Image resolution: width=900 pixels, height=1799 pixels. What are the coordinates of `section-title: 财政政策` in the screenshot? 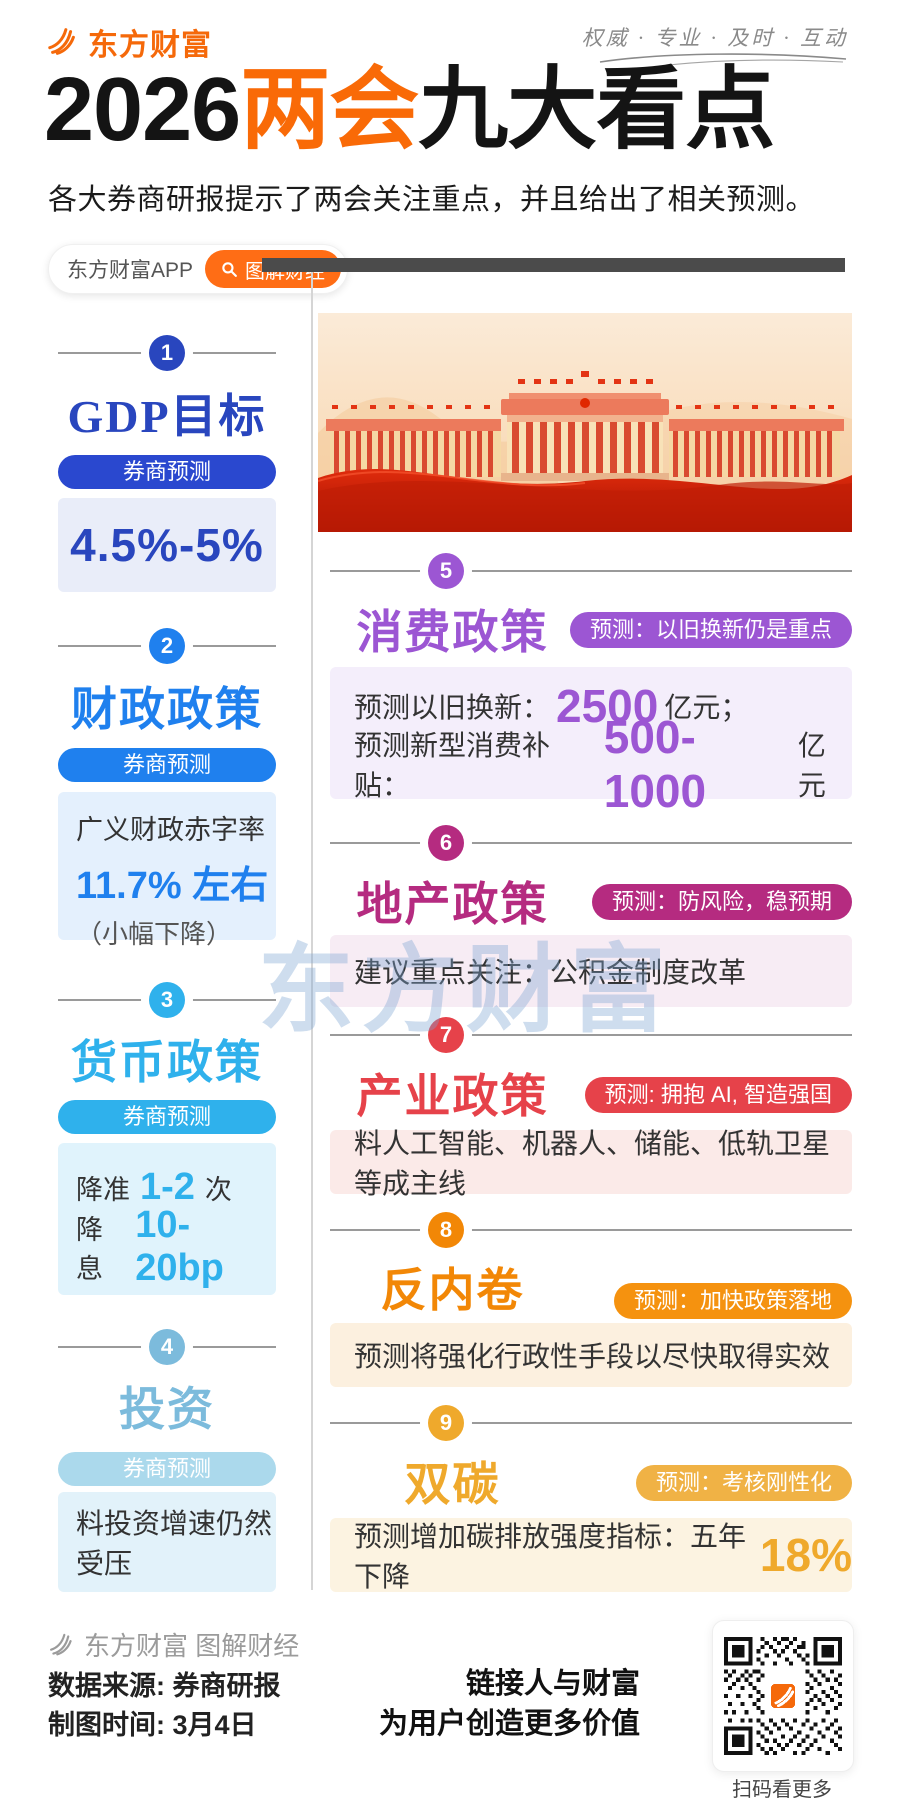 It's located at (167, 709).